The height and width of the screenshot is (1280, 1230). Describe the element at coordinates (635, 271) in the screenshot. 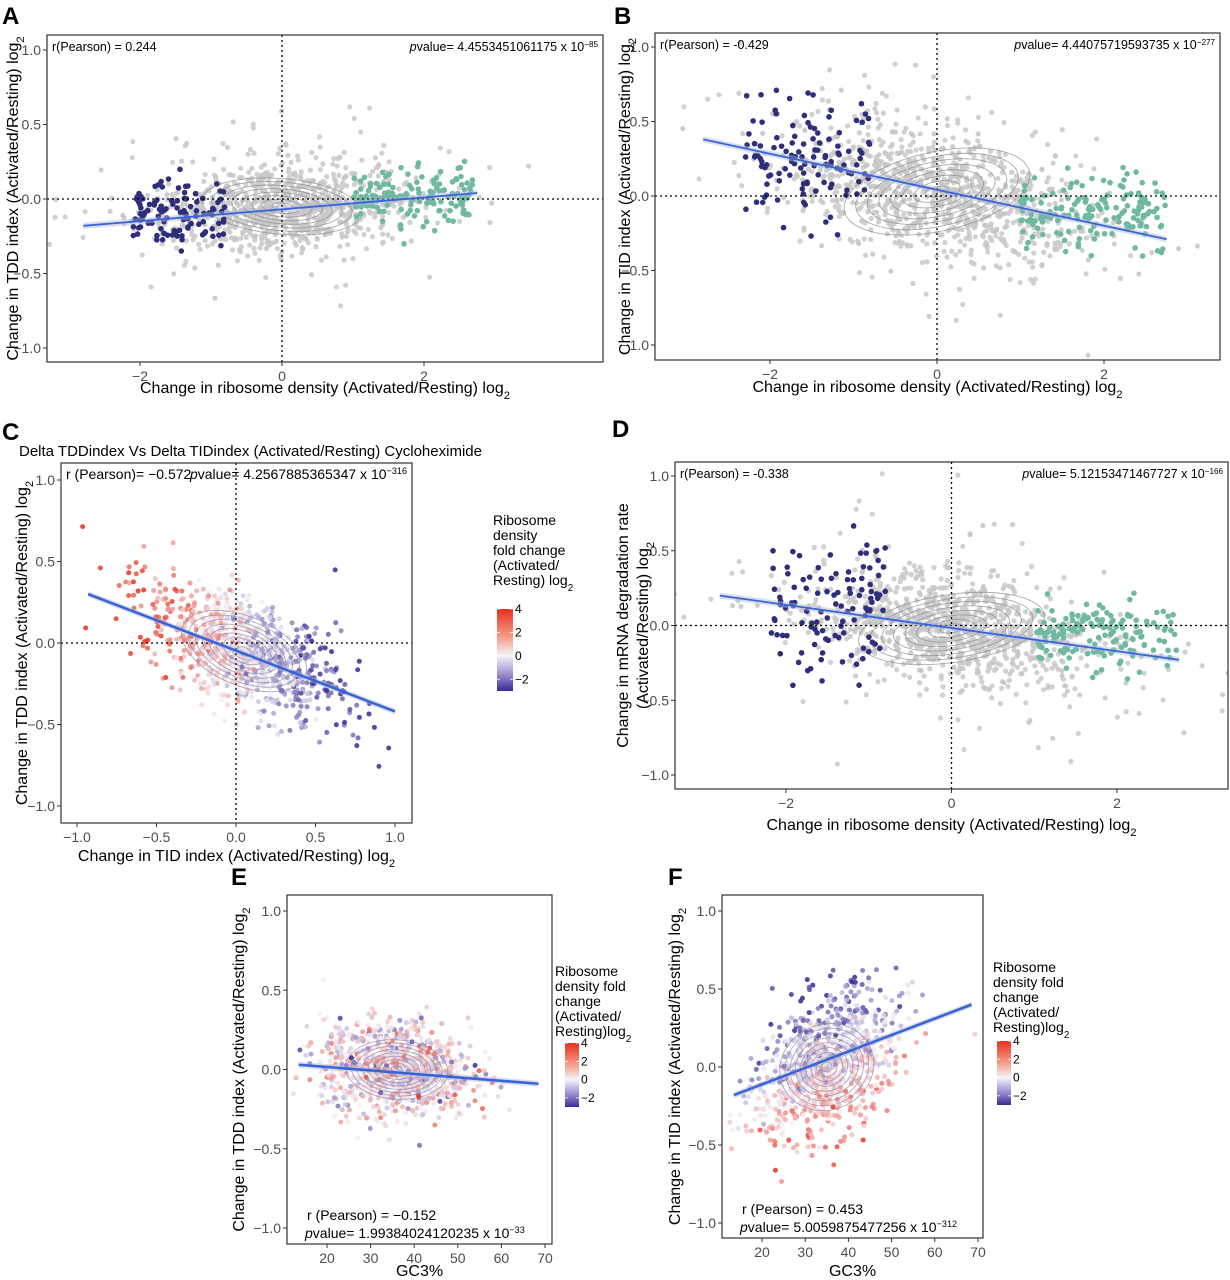

I see `y-tick-label: −0.5` at that location.